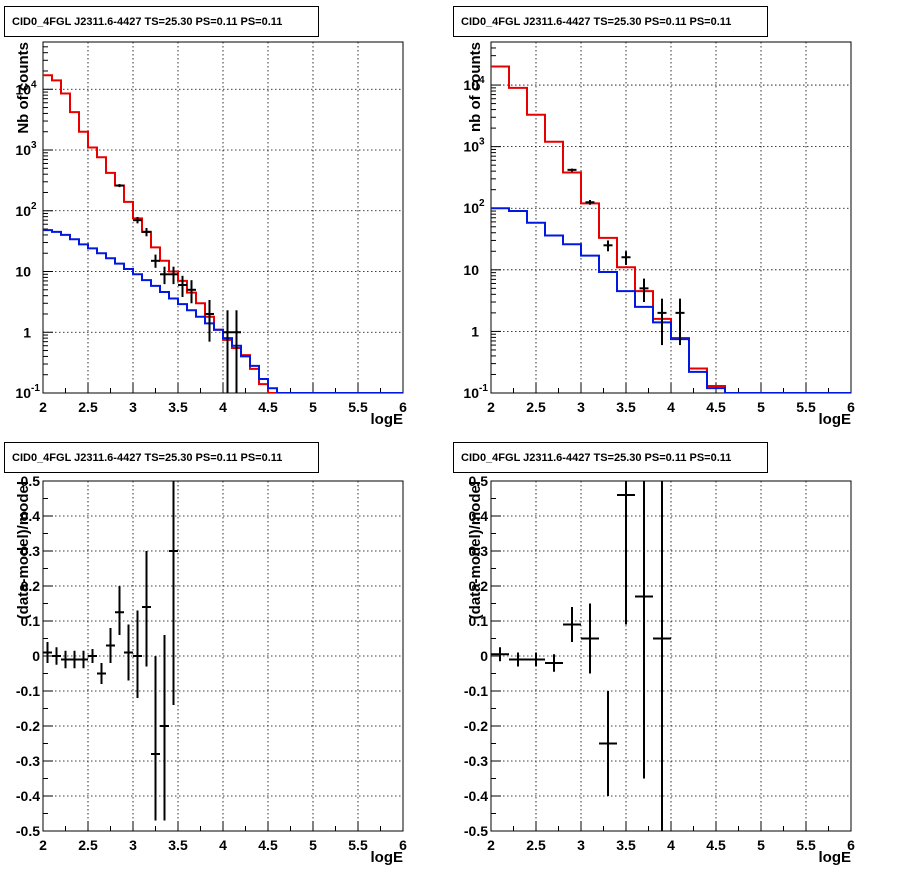 This screenshot has height=875, width=898. What do you see at coordinates (482, 203) in the screenshot?
I see `y-tick-exponent: 2` at bounding box center [482, 203].